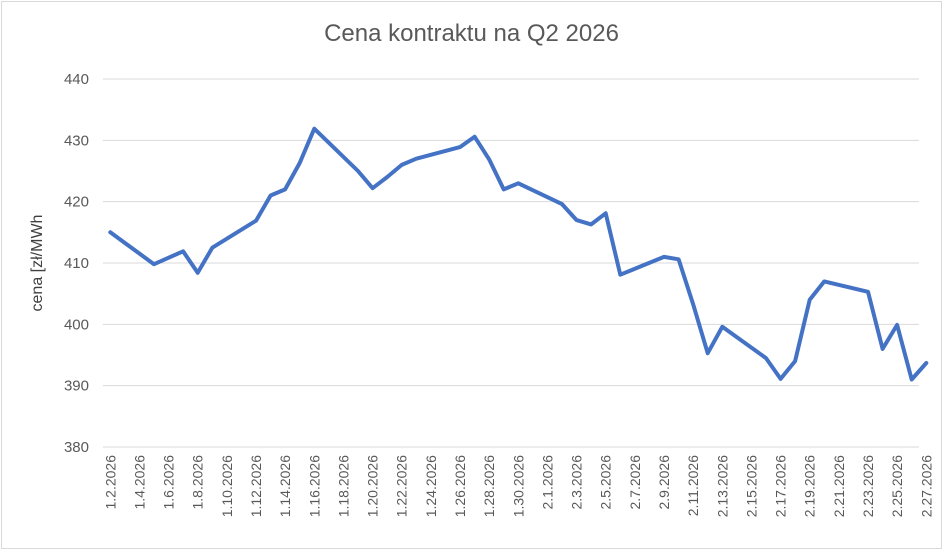  Describe the element at coordinates (402, 486) in the screenshot. I see `x-tick-label: 1.22.2026` at that location.